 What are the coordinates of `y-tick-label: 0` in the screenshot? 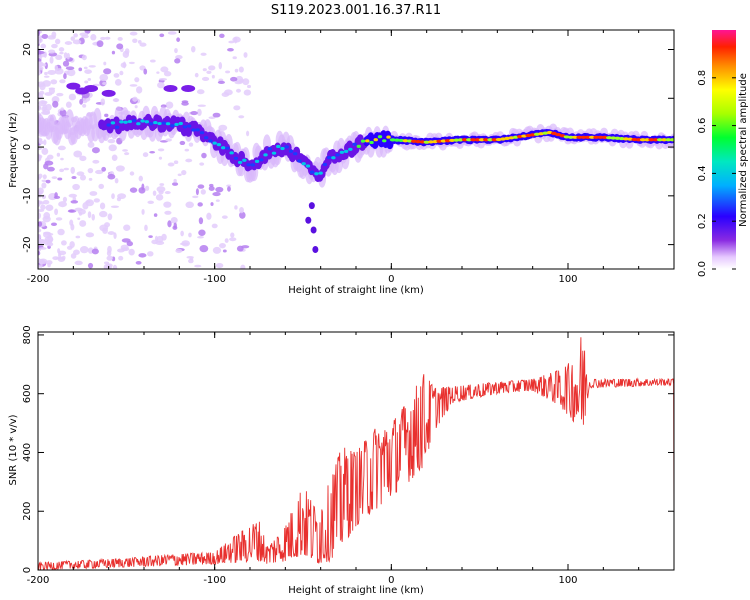 It's located at (27, 570).